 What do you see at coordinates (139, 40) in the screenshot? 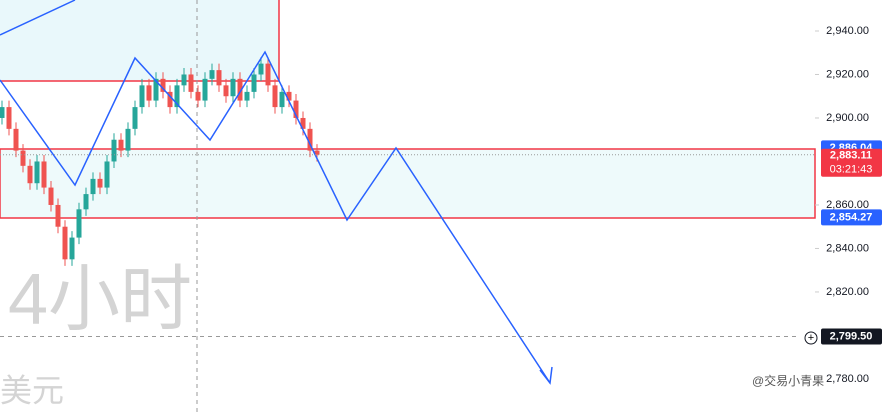
I see `zone-top` at bounding box center [139, 40].